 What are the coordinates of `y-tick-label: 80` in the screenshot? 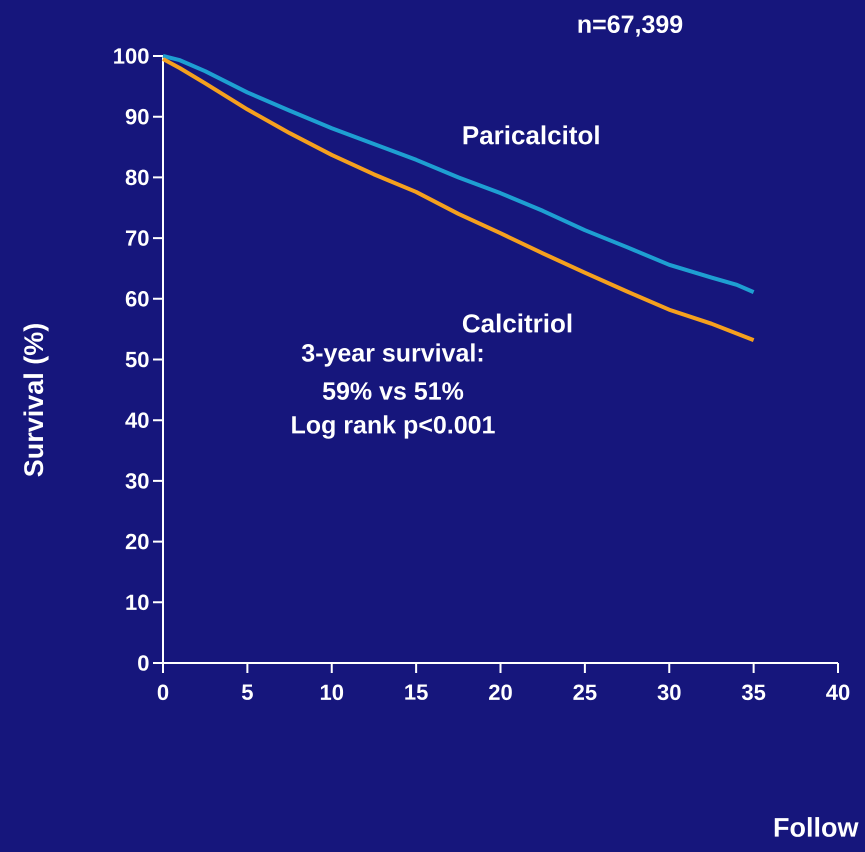 It's located at (137, 178).